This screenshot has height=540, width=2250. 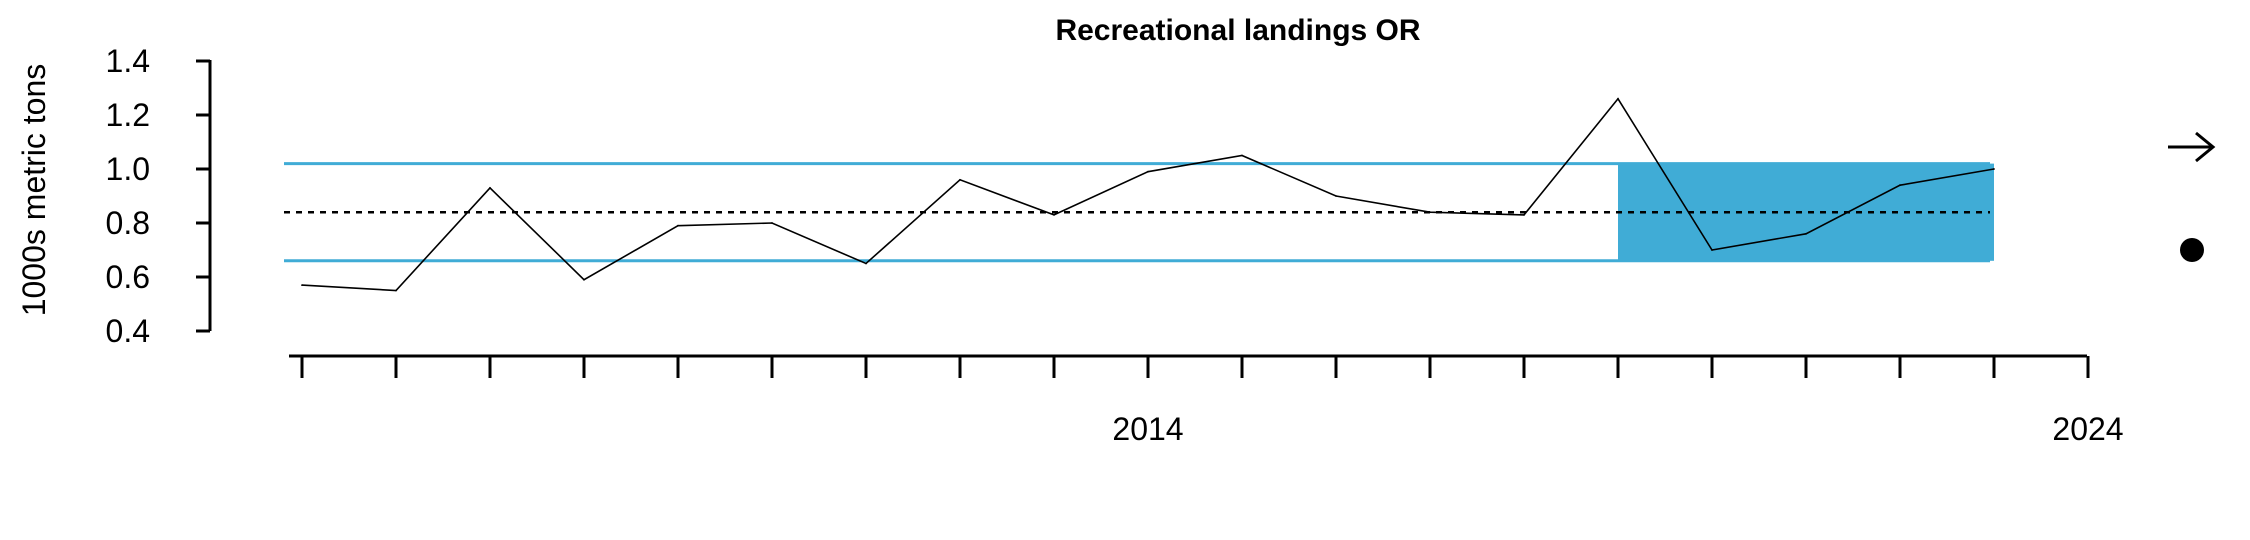 What do you see at coordinates (2192, 147) in the screenshot?
I see `right-arrow-icon` at bounding box center [2192, 147].